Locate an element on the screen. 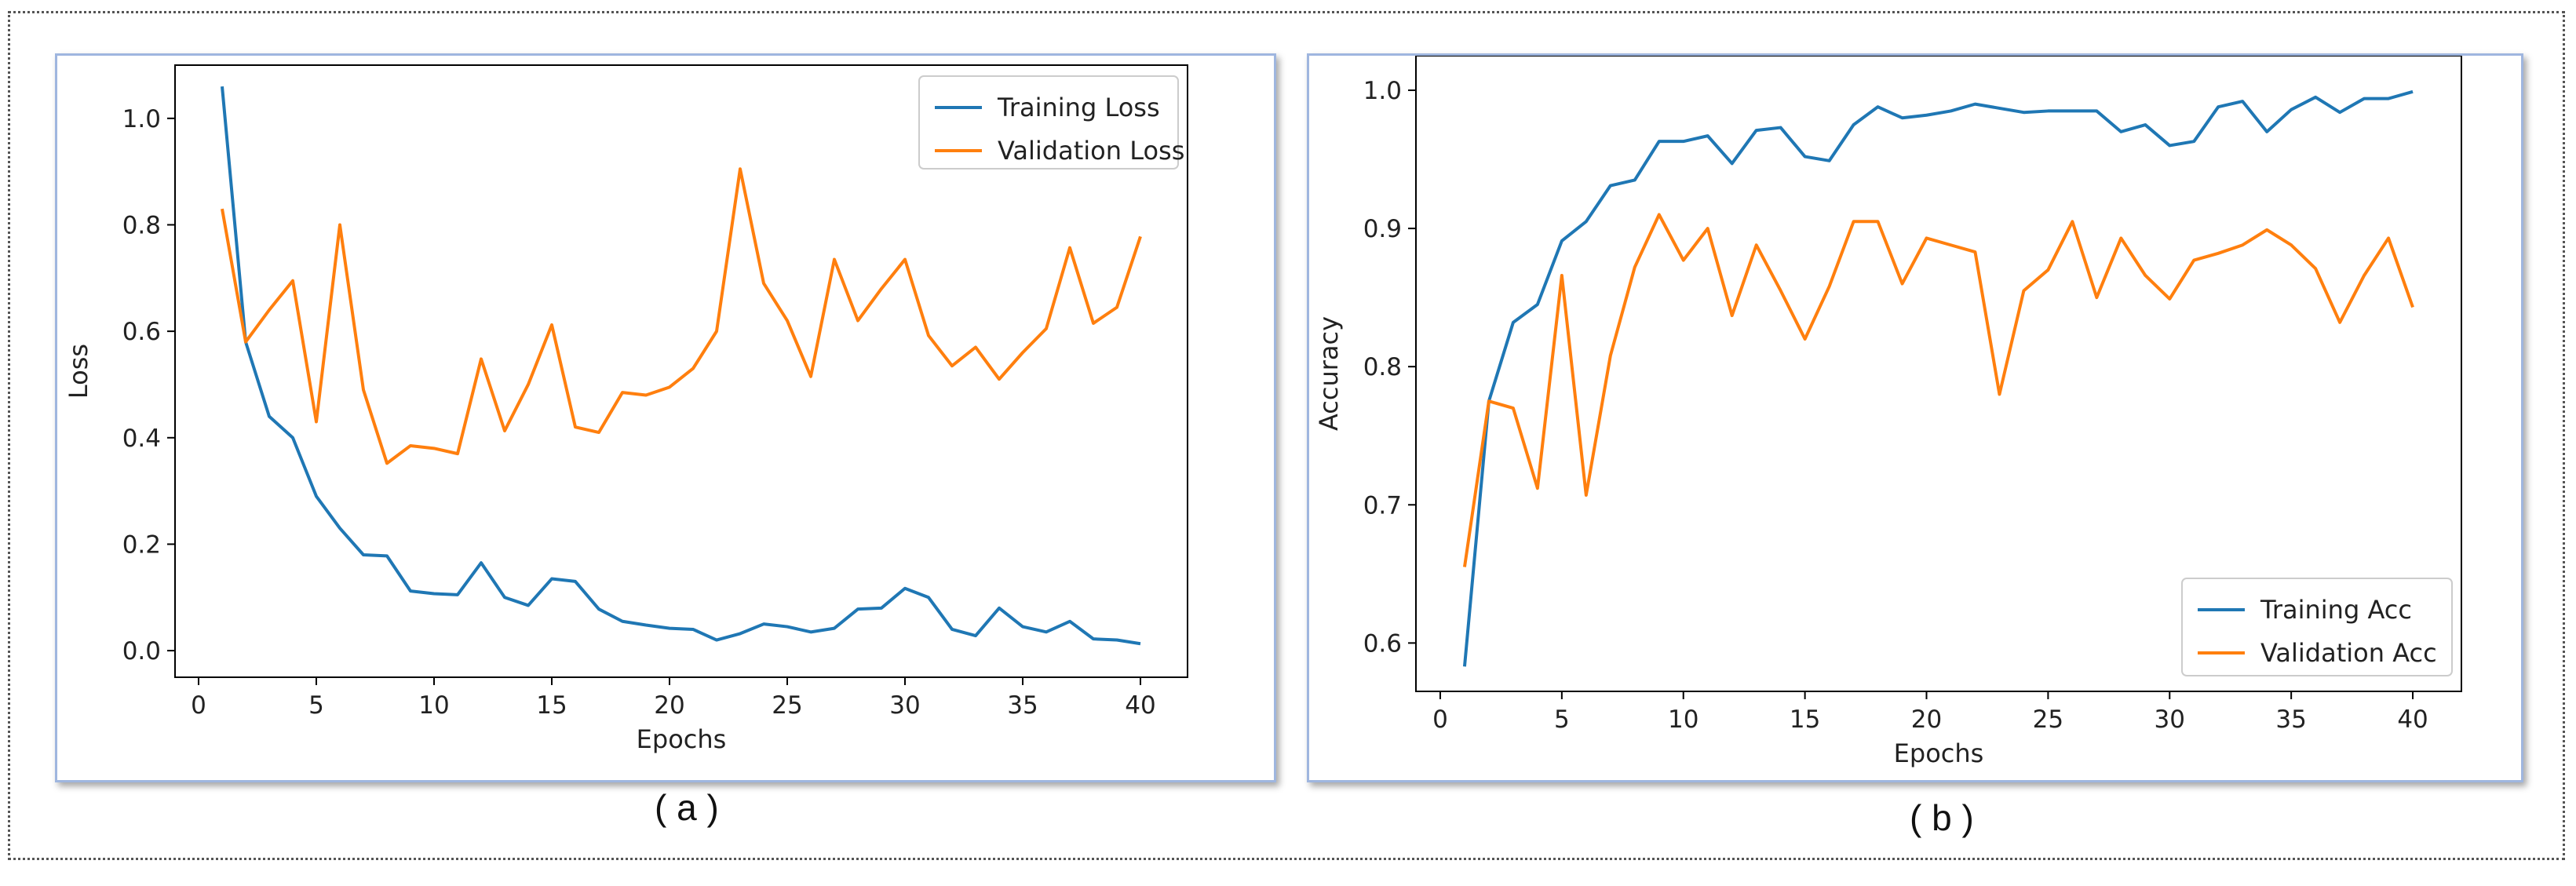 This screenshot has width=2576, height=886. legend: Training Loss Validation Loss is located at coordinates (1051, 122).